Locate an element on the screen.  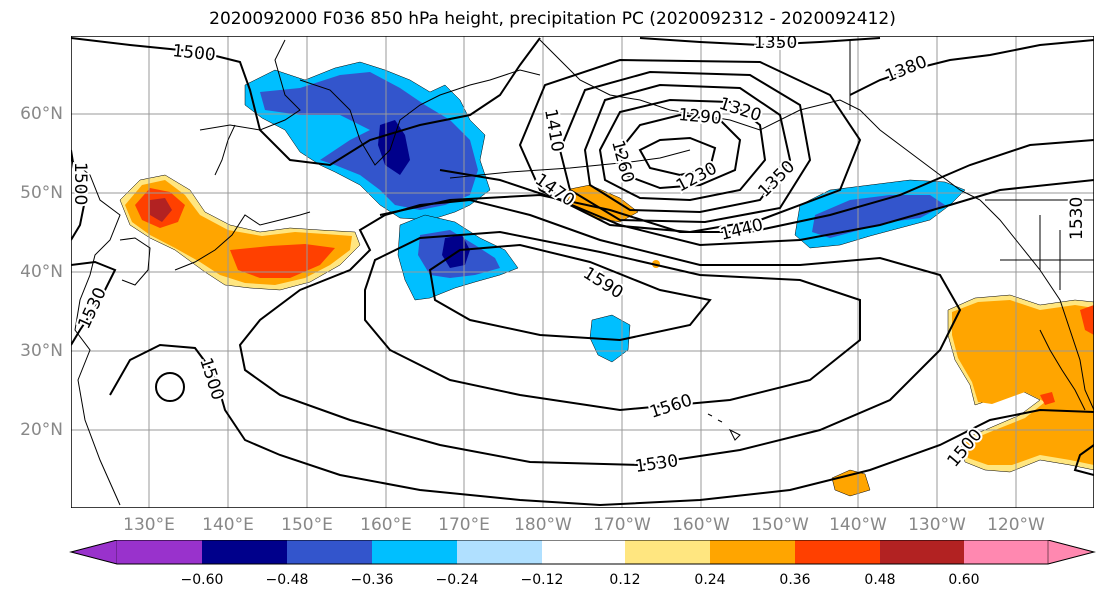
colorbar-extend-right is located at coordinates (1071, 552).